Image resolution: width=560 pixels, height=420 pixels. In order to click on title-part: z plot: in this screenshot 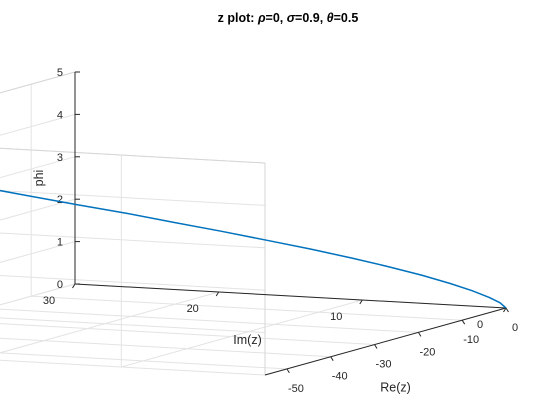, I will do `click(238, 18)`.